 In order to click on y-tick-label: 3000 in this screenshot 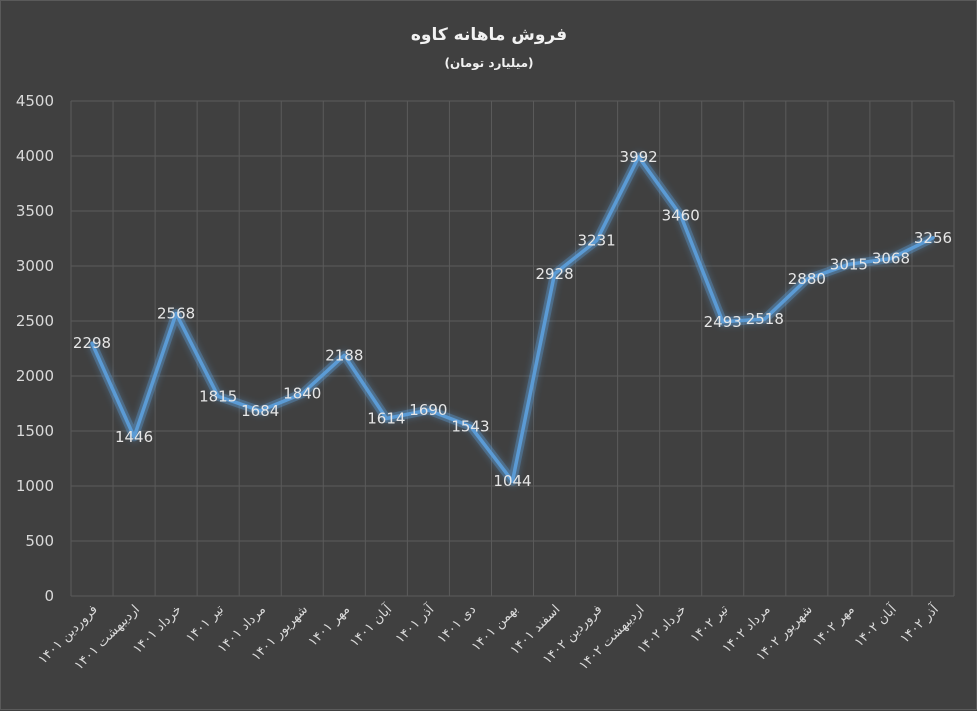, I will do `click(35, 266)`.